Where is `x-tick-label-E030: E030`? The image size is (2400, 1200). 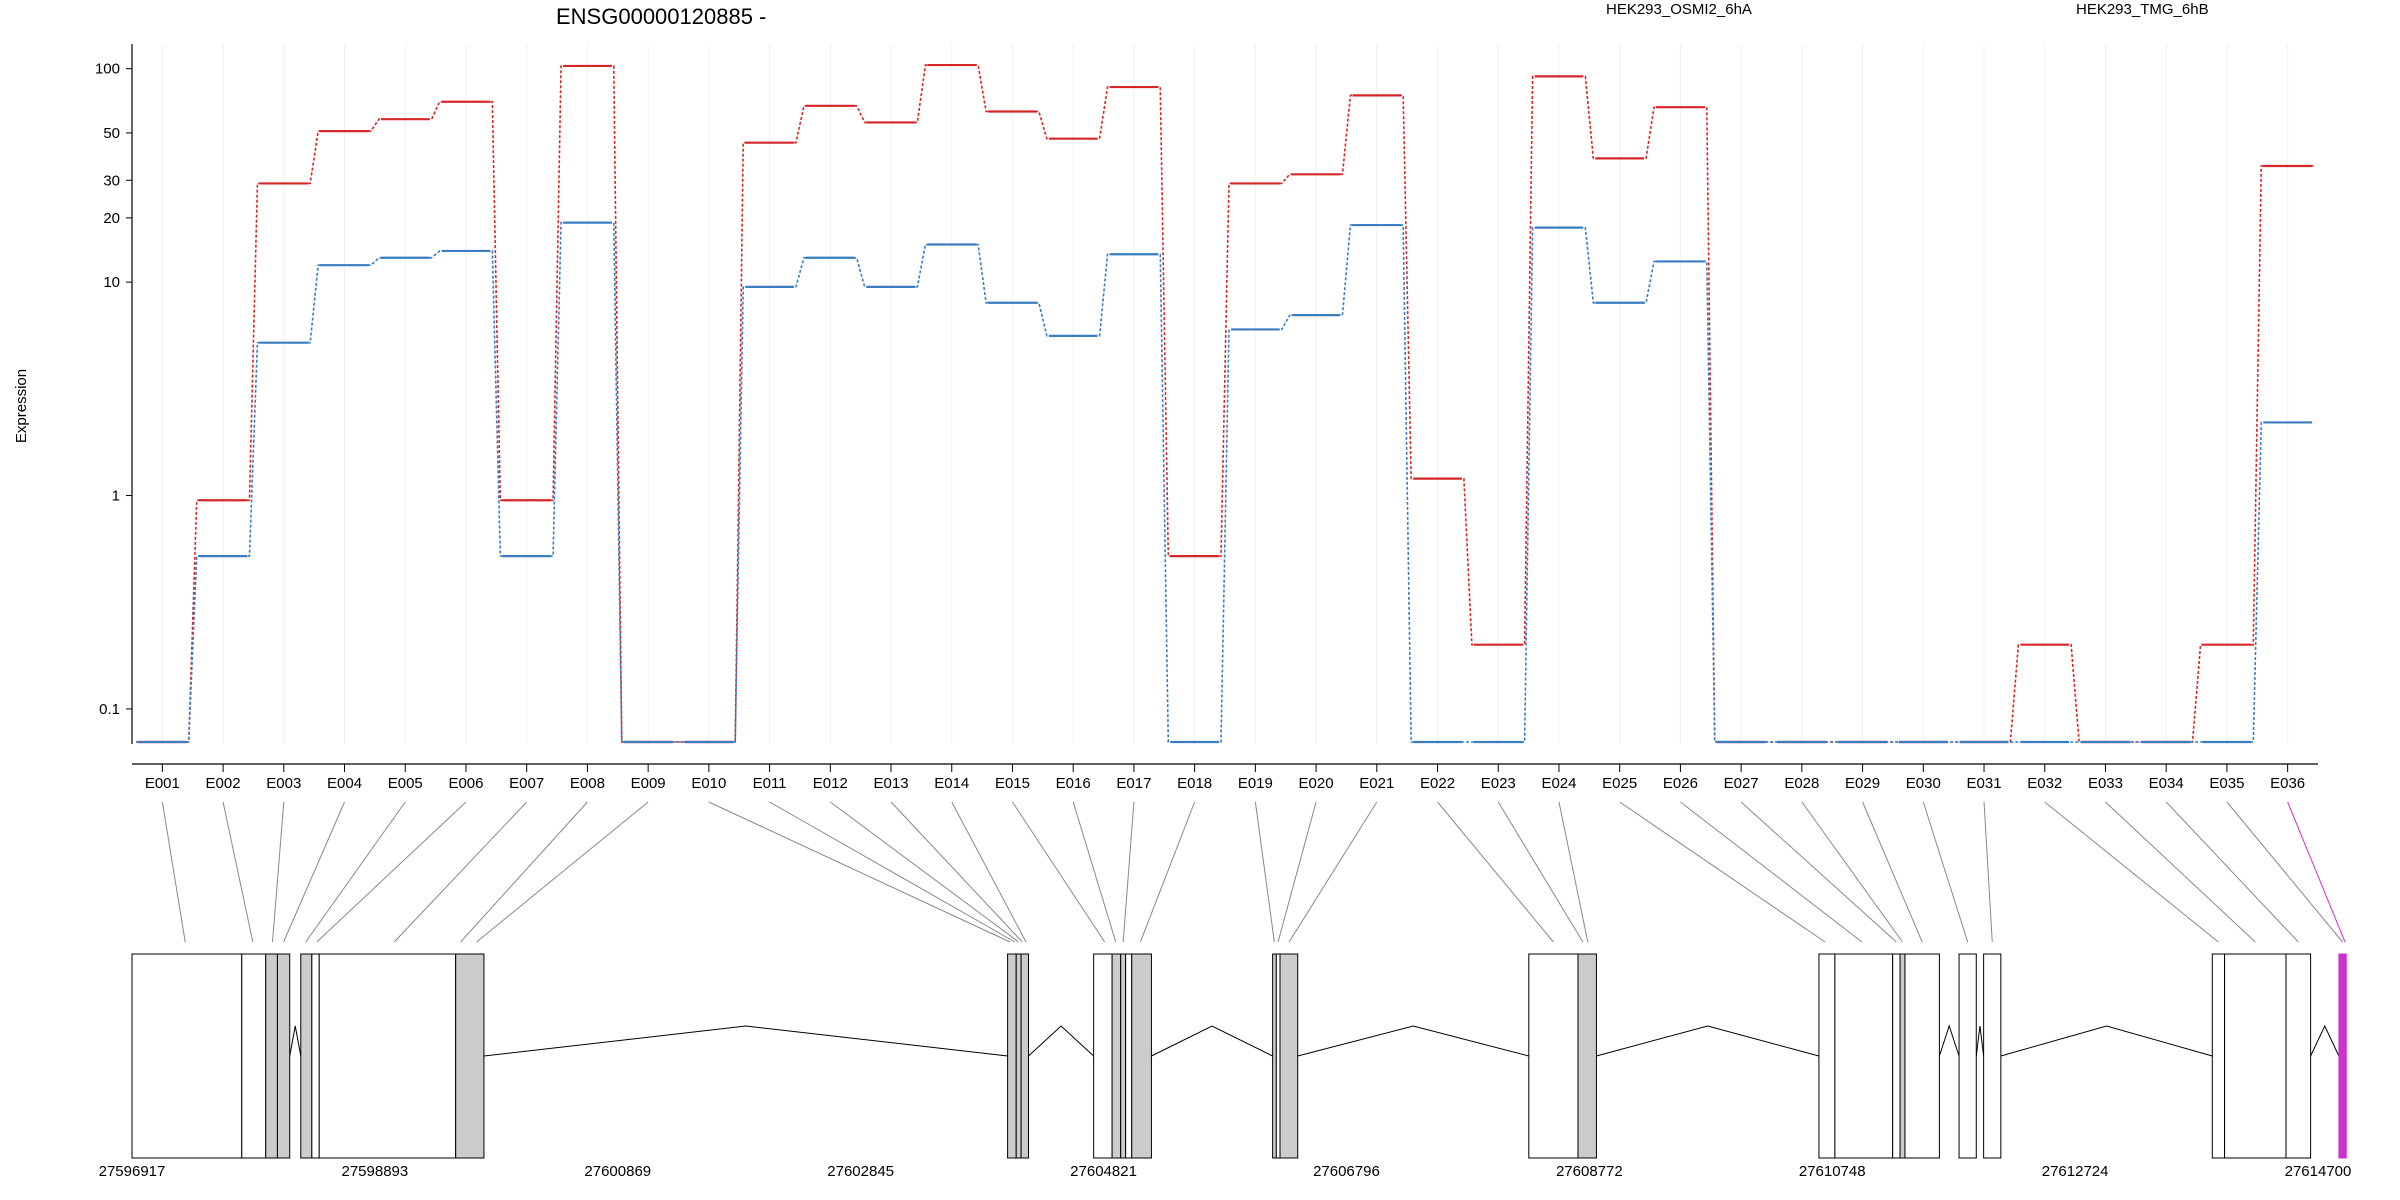
x-tick-label-E030: E030 is located at coordinates (1923, 783).